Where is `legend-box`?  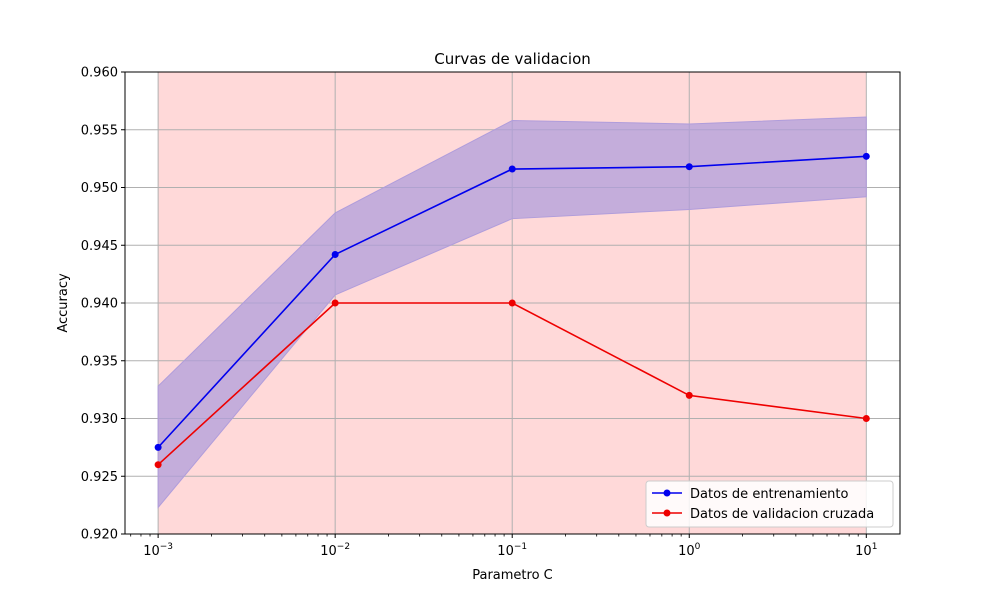 legend-box is located at coordinates (769, 504).